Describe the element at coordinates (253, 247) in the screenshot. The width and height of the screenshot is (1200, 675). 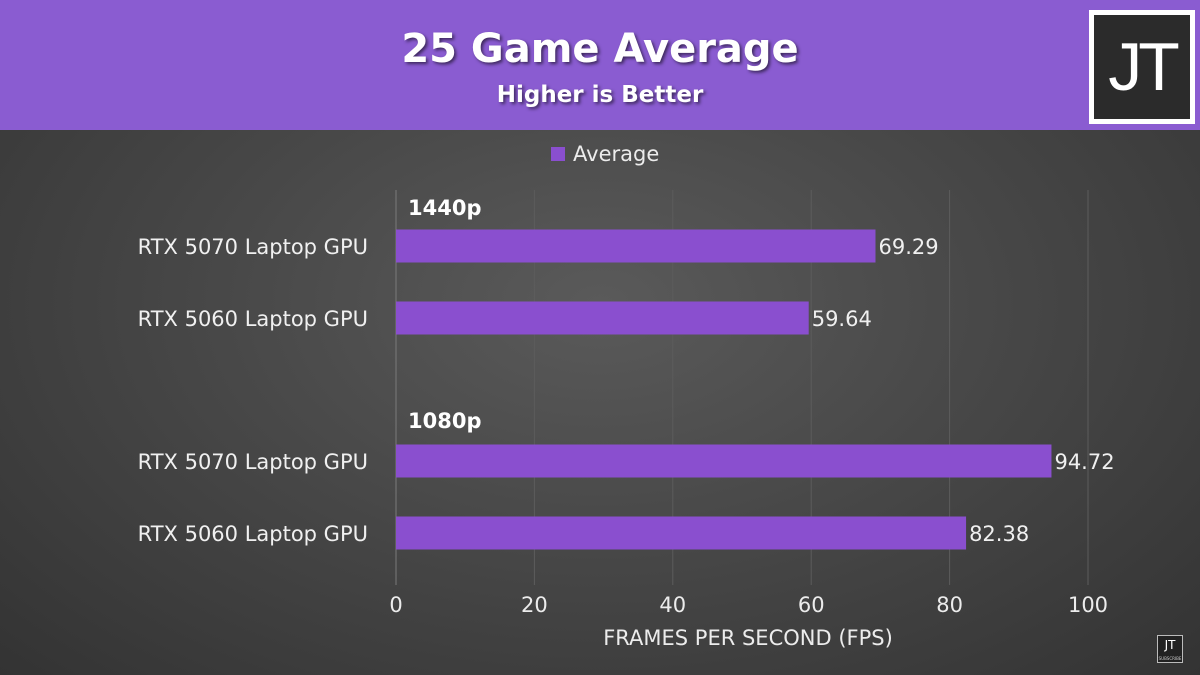
I see `category-label-1440p-0: RTX 5070 Laptop GPU` at that location.